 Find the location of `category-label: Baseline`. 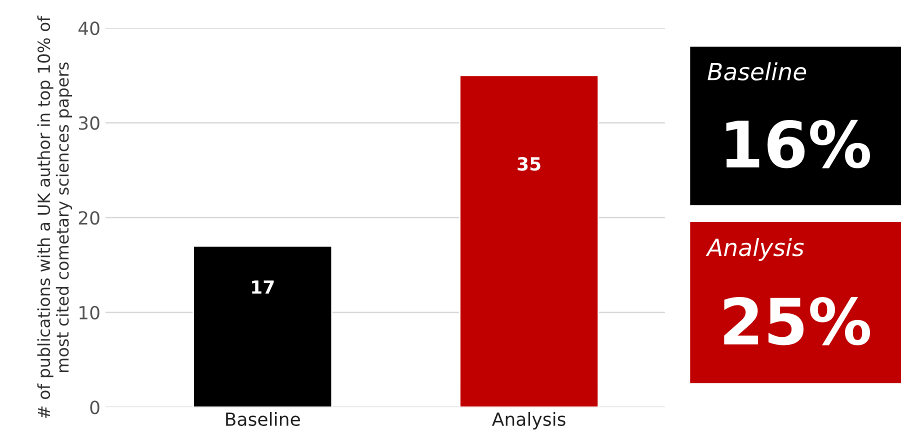

category-label: Baseline is located at coordinates (757, 71).